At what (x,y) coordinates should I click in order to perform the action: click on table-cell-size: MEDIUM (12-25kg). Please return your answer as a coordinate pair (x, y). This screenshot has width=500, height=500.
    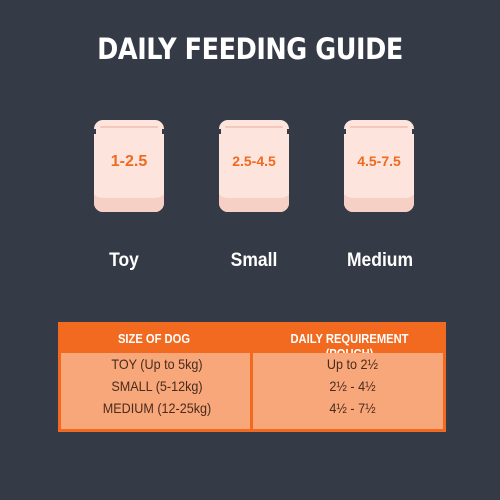
    Looking at the image, I should click on (157, 408).